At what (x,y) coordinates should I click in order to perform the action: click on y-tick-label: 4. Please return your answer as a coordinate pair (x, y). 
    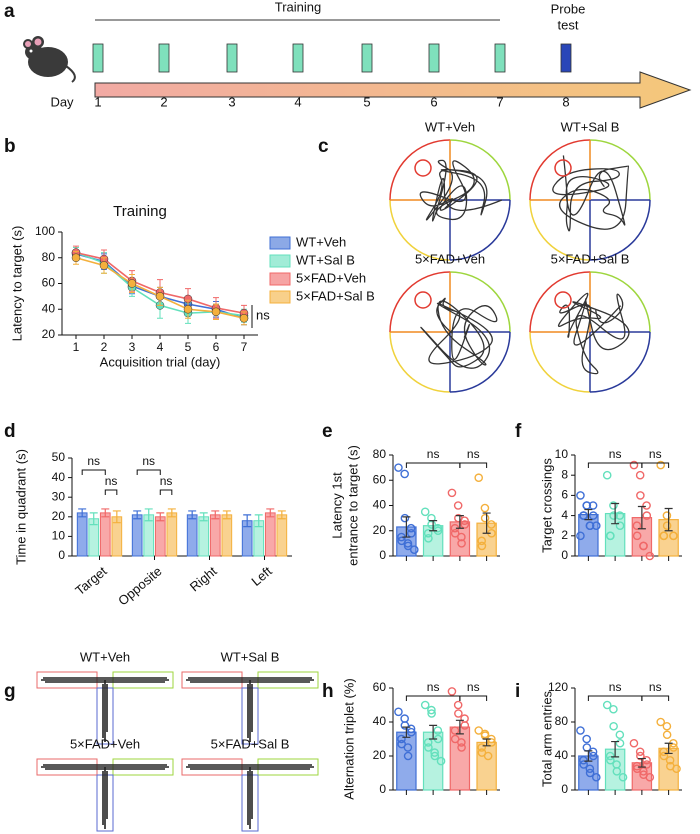
    Looking at the image, I should click on (564, 515).